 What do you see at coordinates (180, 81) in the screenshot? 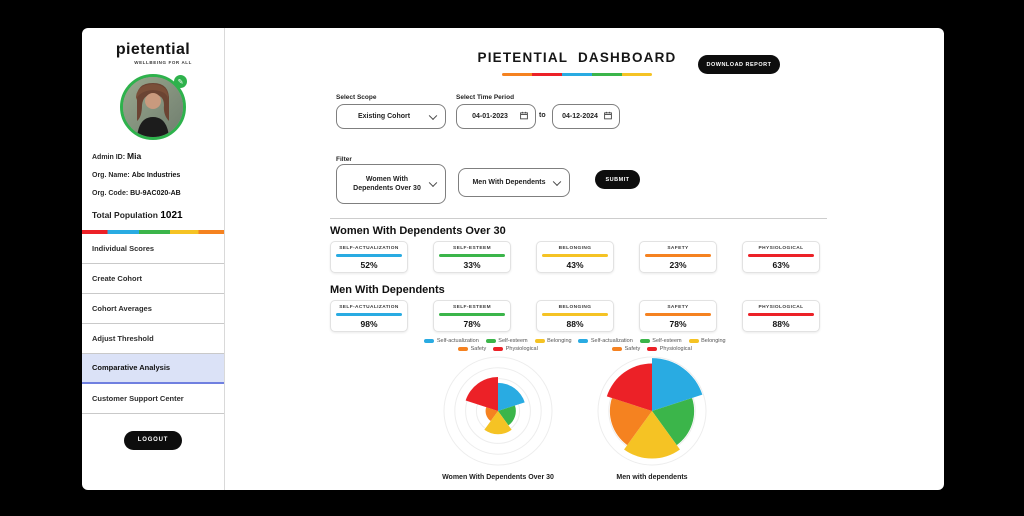
I see `edit-avatar-icon: ✎` at bounding box center [180, 81].